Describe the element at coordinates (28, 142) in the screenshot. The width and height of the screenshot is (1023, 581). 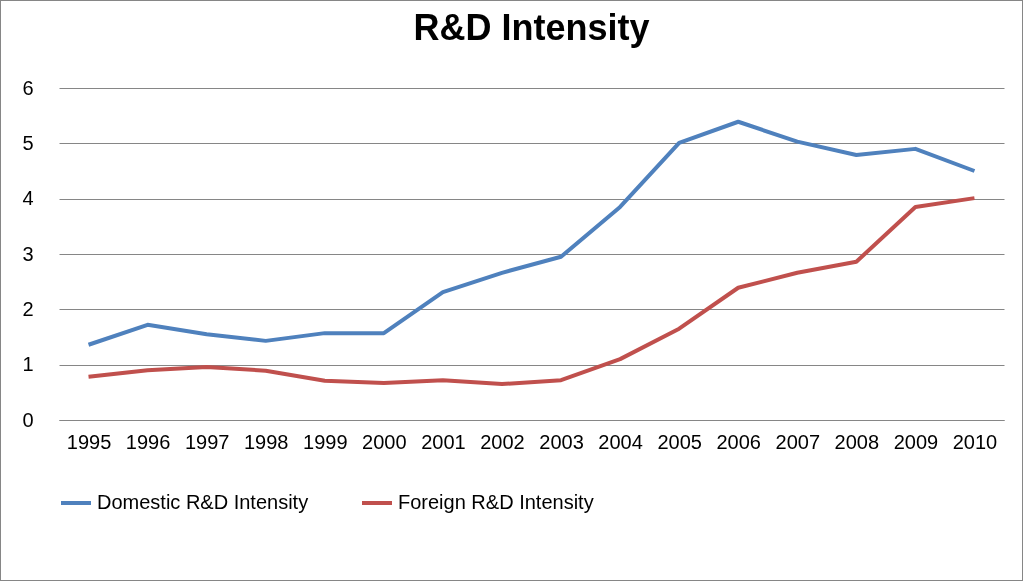
I see `y-tick-label: 5` at that location.